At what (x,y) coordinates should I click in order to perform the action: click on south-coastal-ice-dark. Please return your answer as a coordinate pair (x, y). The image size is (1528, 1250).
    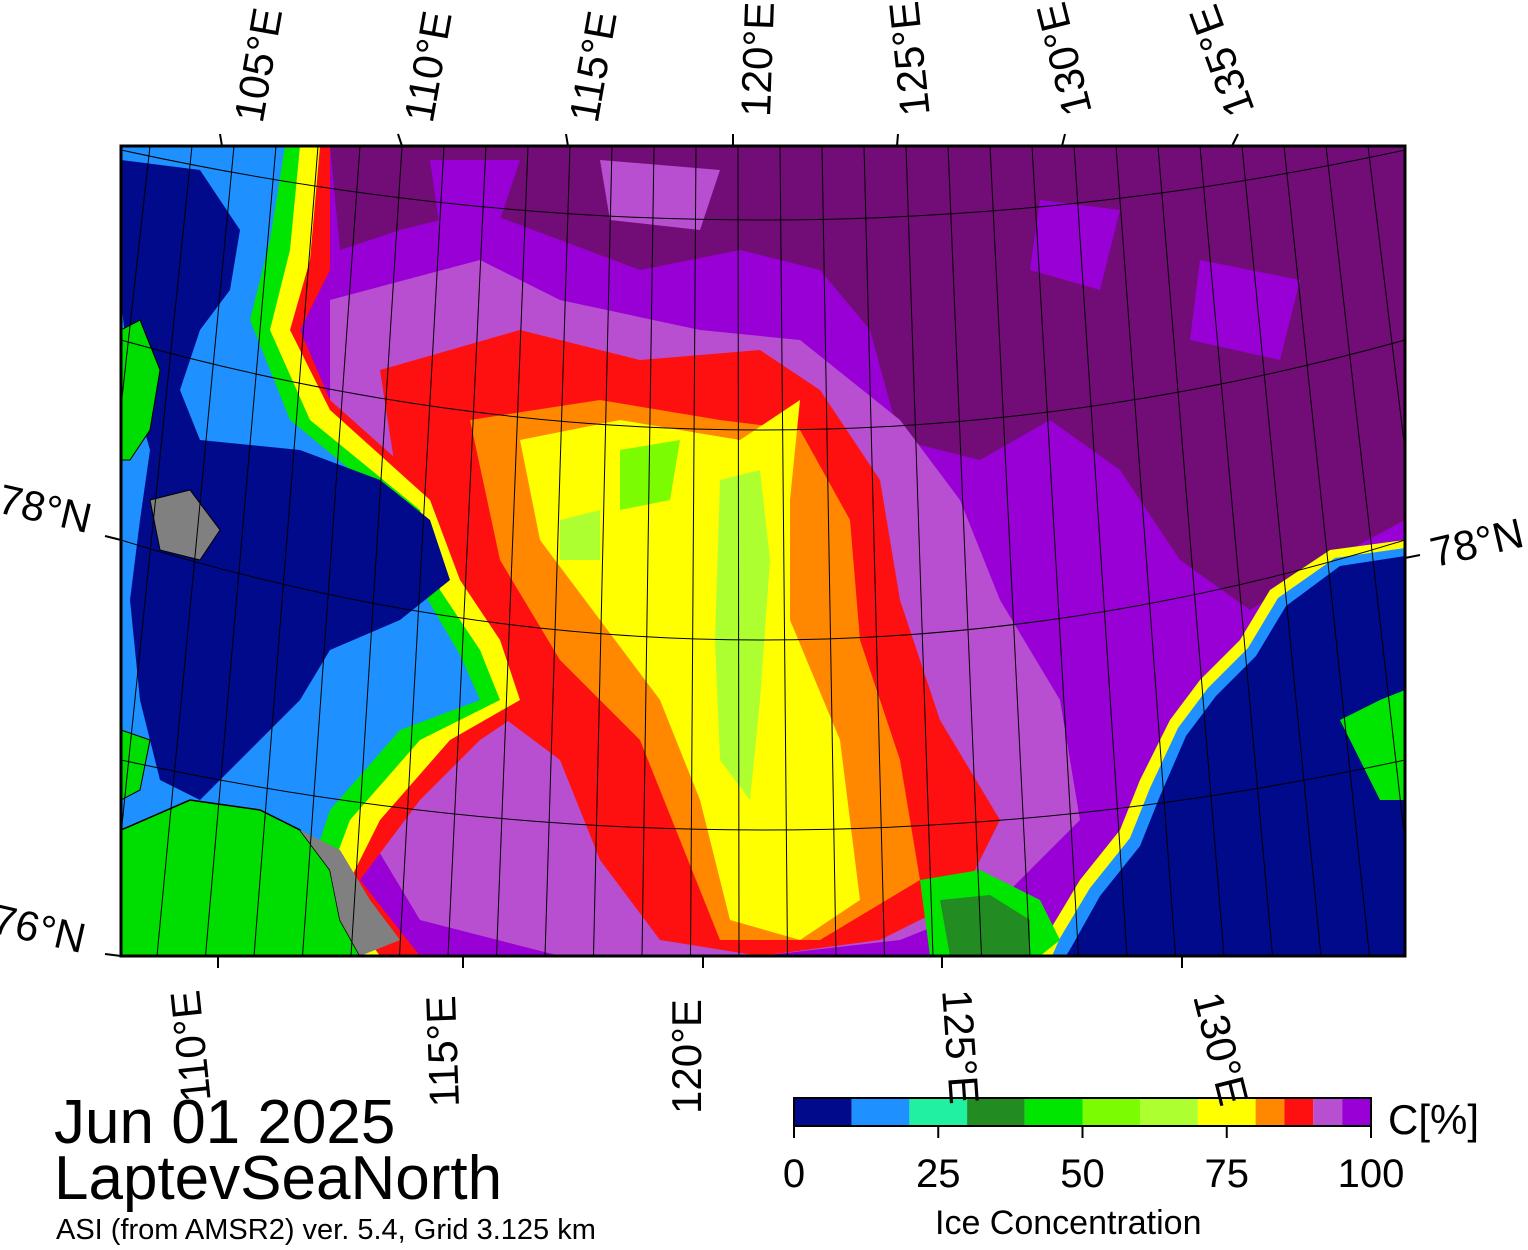
    Looking at the image, I should click on (985, 925).